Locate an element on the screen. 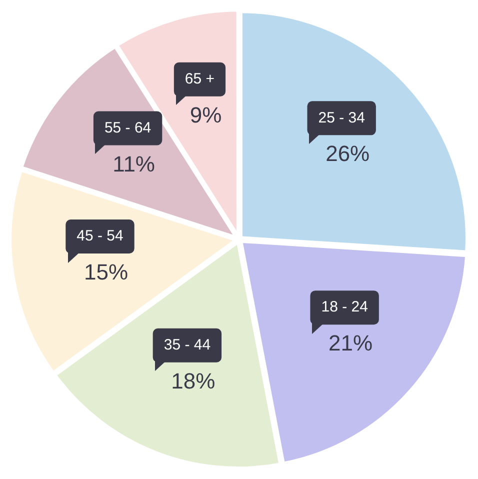  data-label: 26% is located at coordinates (348, 153).